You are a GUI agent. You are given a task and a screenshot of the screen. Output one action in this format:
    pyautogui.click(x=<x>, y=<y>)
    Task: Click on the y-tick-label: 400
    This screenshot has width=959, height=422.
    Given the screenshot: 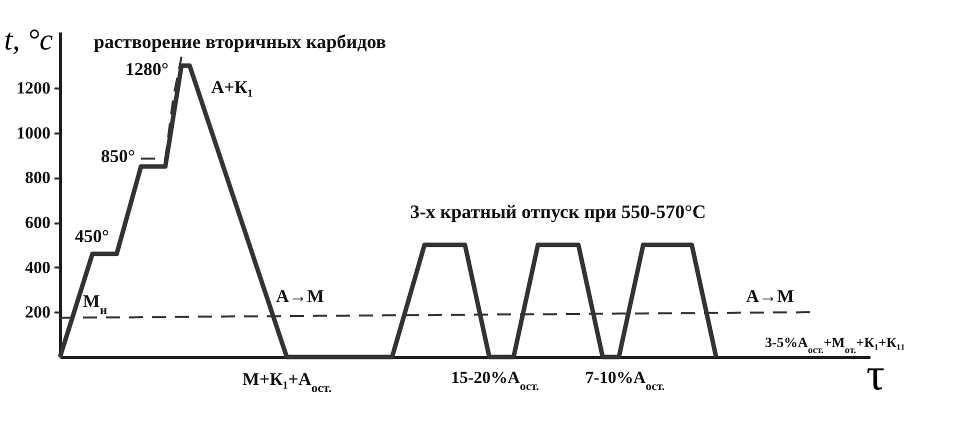 What is the action you would take?
    pyautogui.click(x=37, y=267)
    